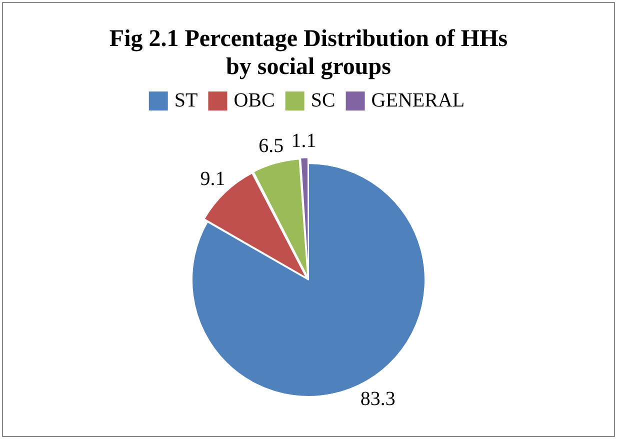  What do you see at coordinates (271, 145) in the screenshot?
I see `data-label: 6.5` at bounding box center [271, 145].